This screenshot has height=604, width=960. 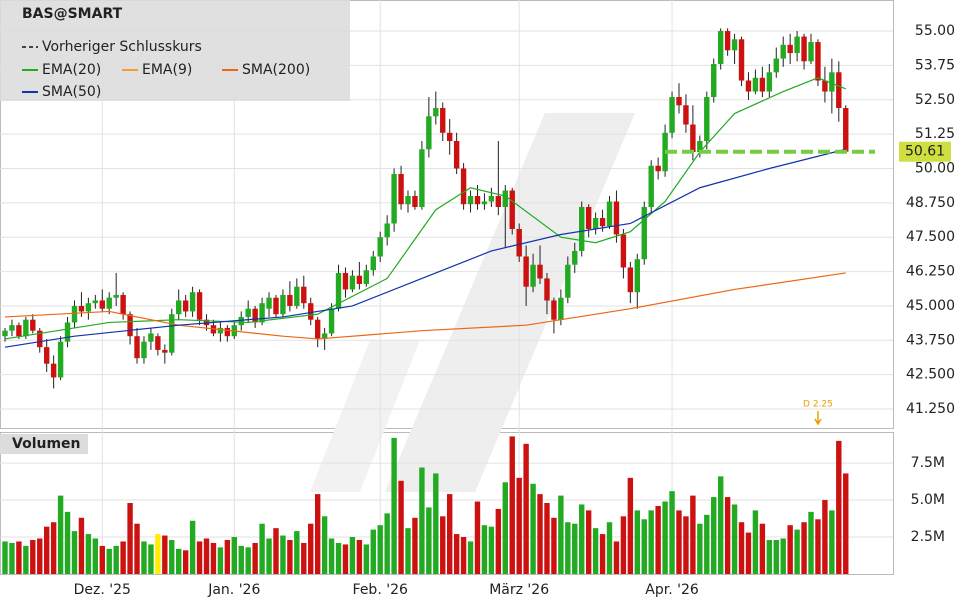 What do you see at coordinates (425, 306) in the screenshot?
I see `indicator-line` at bounding box center [425, 306].